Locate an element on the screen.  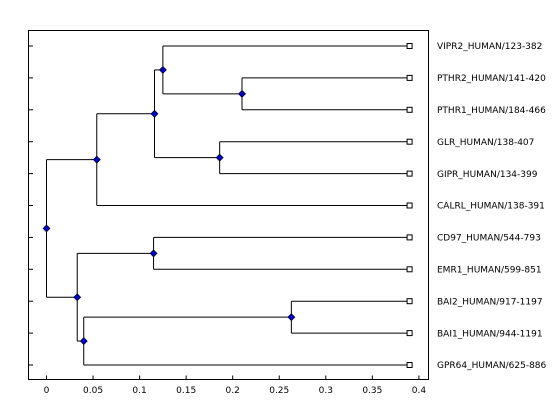
x-tick-label: 0.35 is located at coordinates (372, 391).